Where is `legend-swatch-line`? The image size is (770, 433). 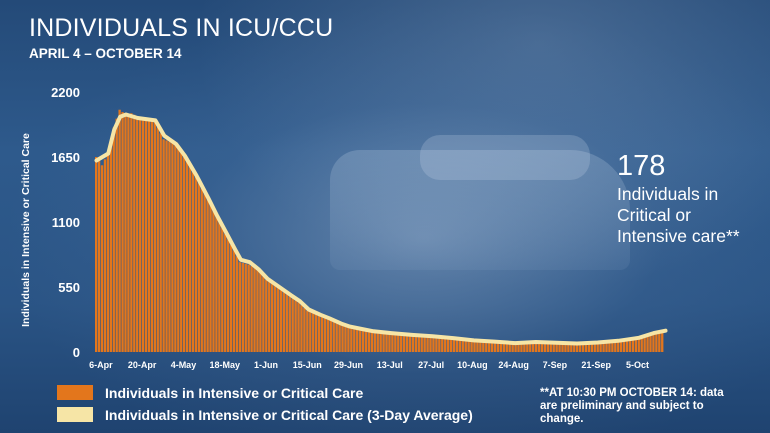 legend-swatch-line is located at coordinates (75, 414).